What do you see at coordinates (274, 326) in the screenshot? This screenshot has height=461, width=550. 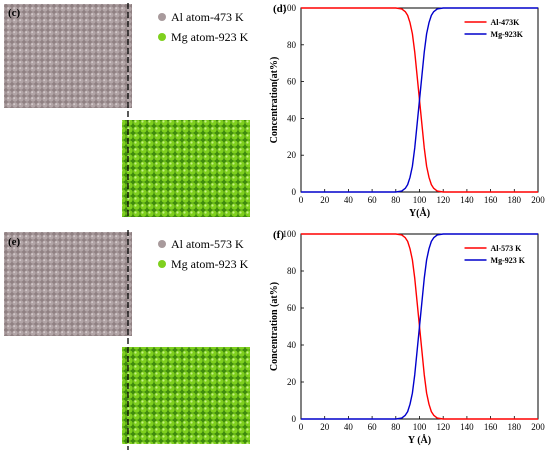 I see `y-axis-label-f: Concentration (at%)` at bounding box center [274, 326].